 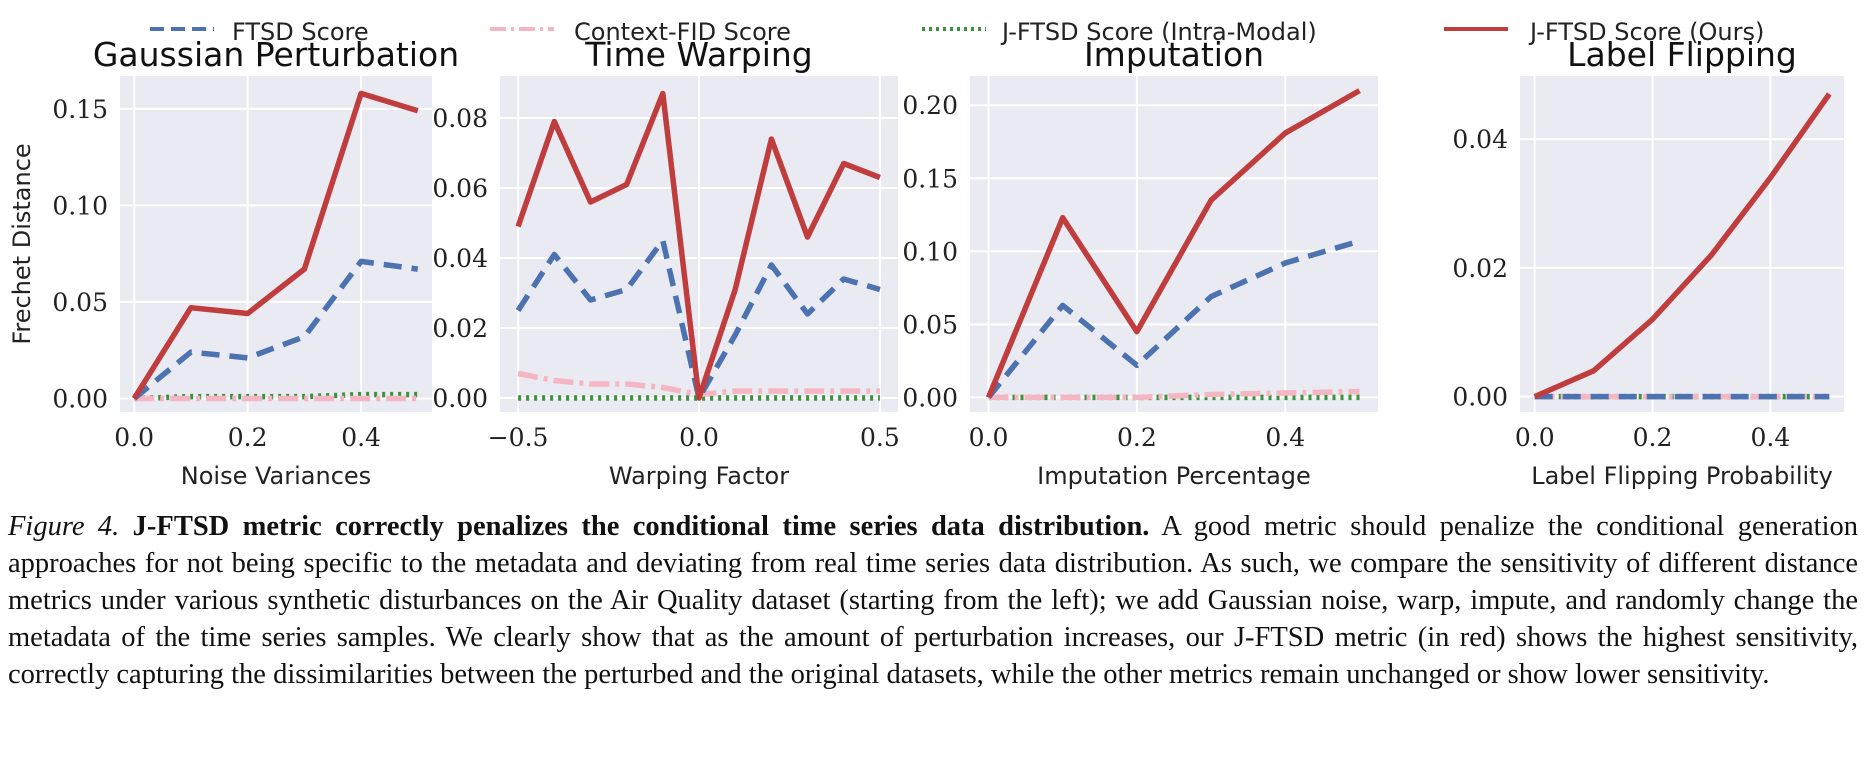 I want to click on imputation-plot-area, so click(x=1174, y=244).